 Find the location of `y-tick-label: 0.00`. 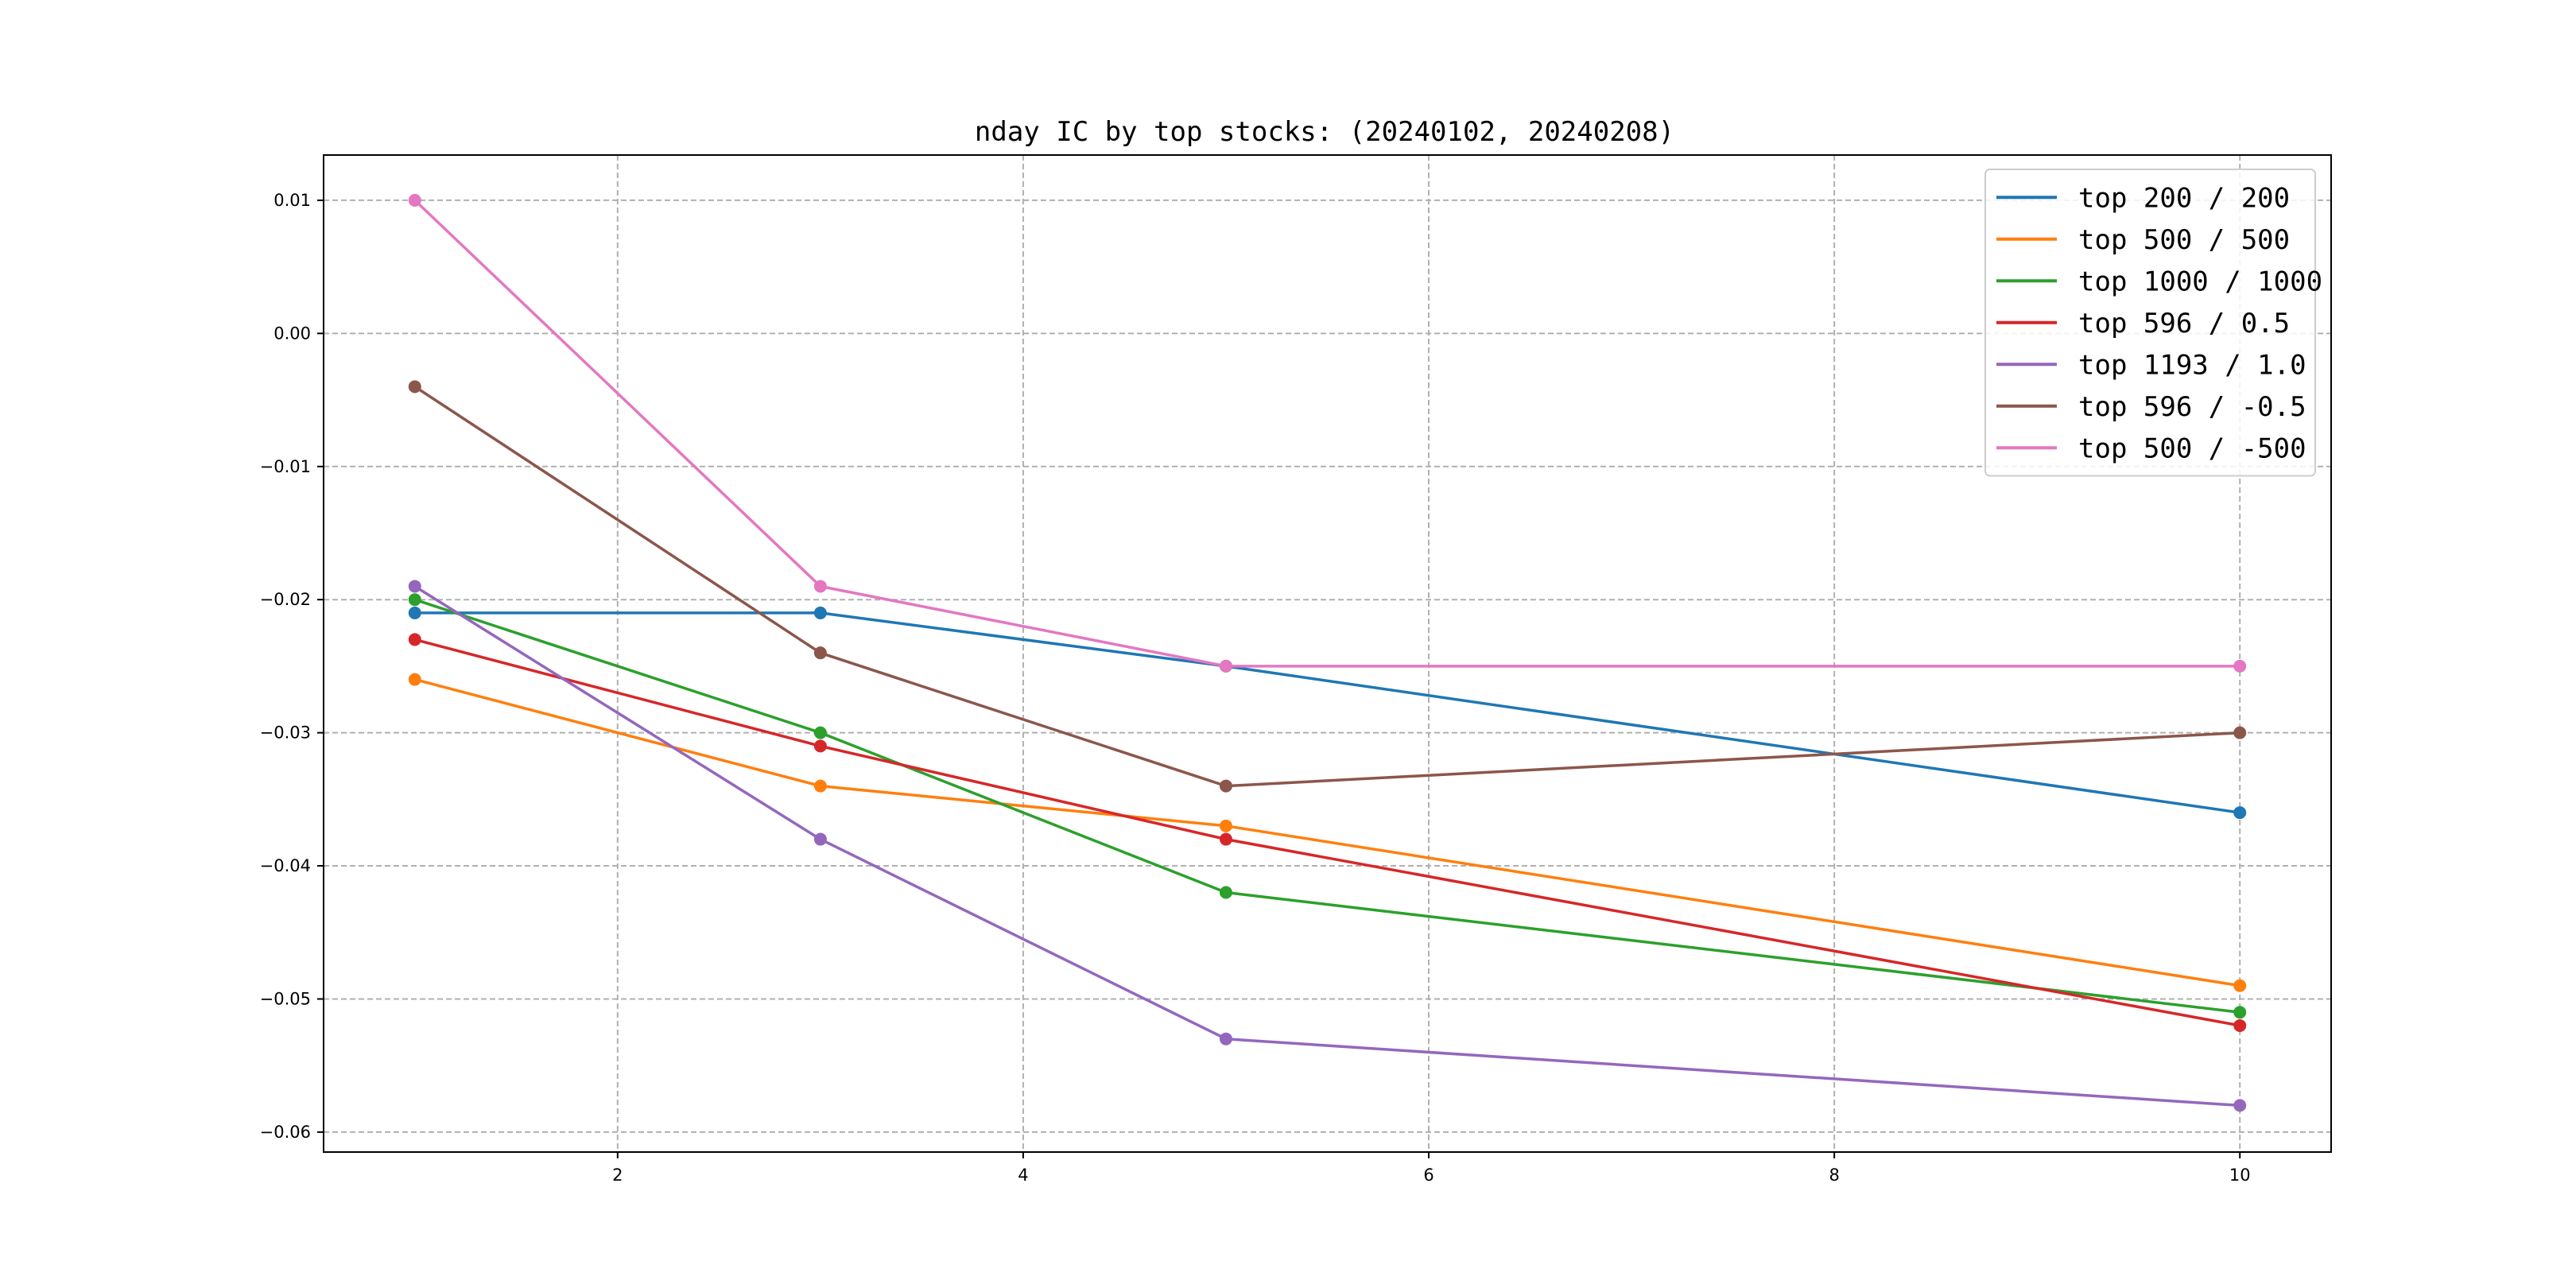

y-tick-label: 0.00 is located at coordinates (292, 333).